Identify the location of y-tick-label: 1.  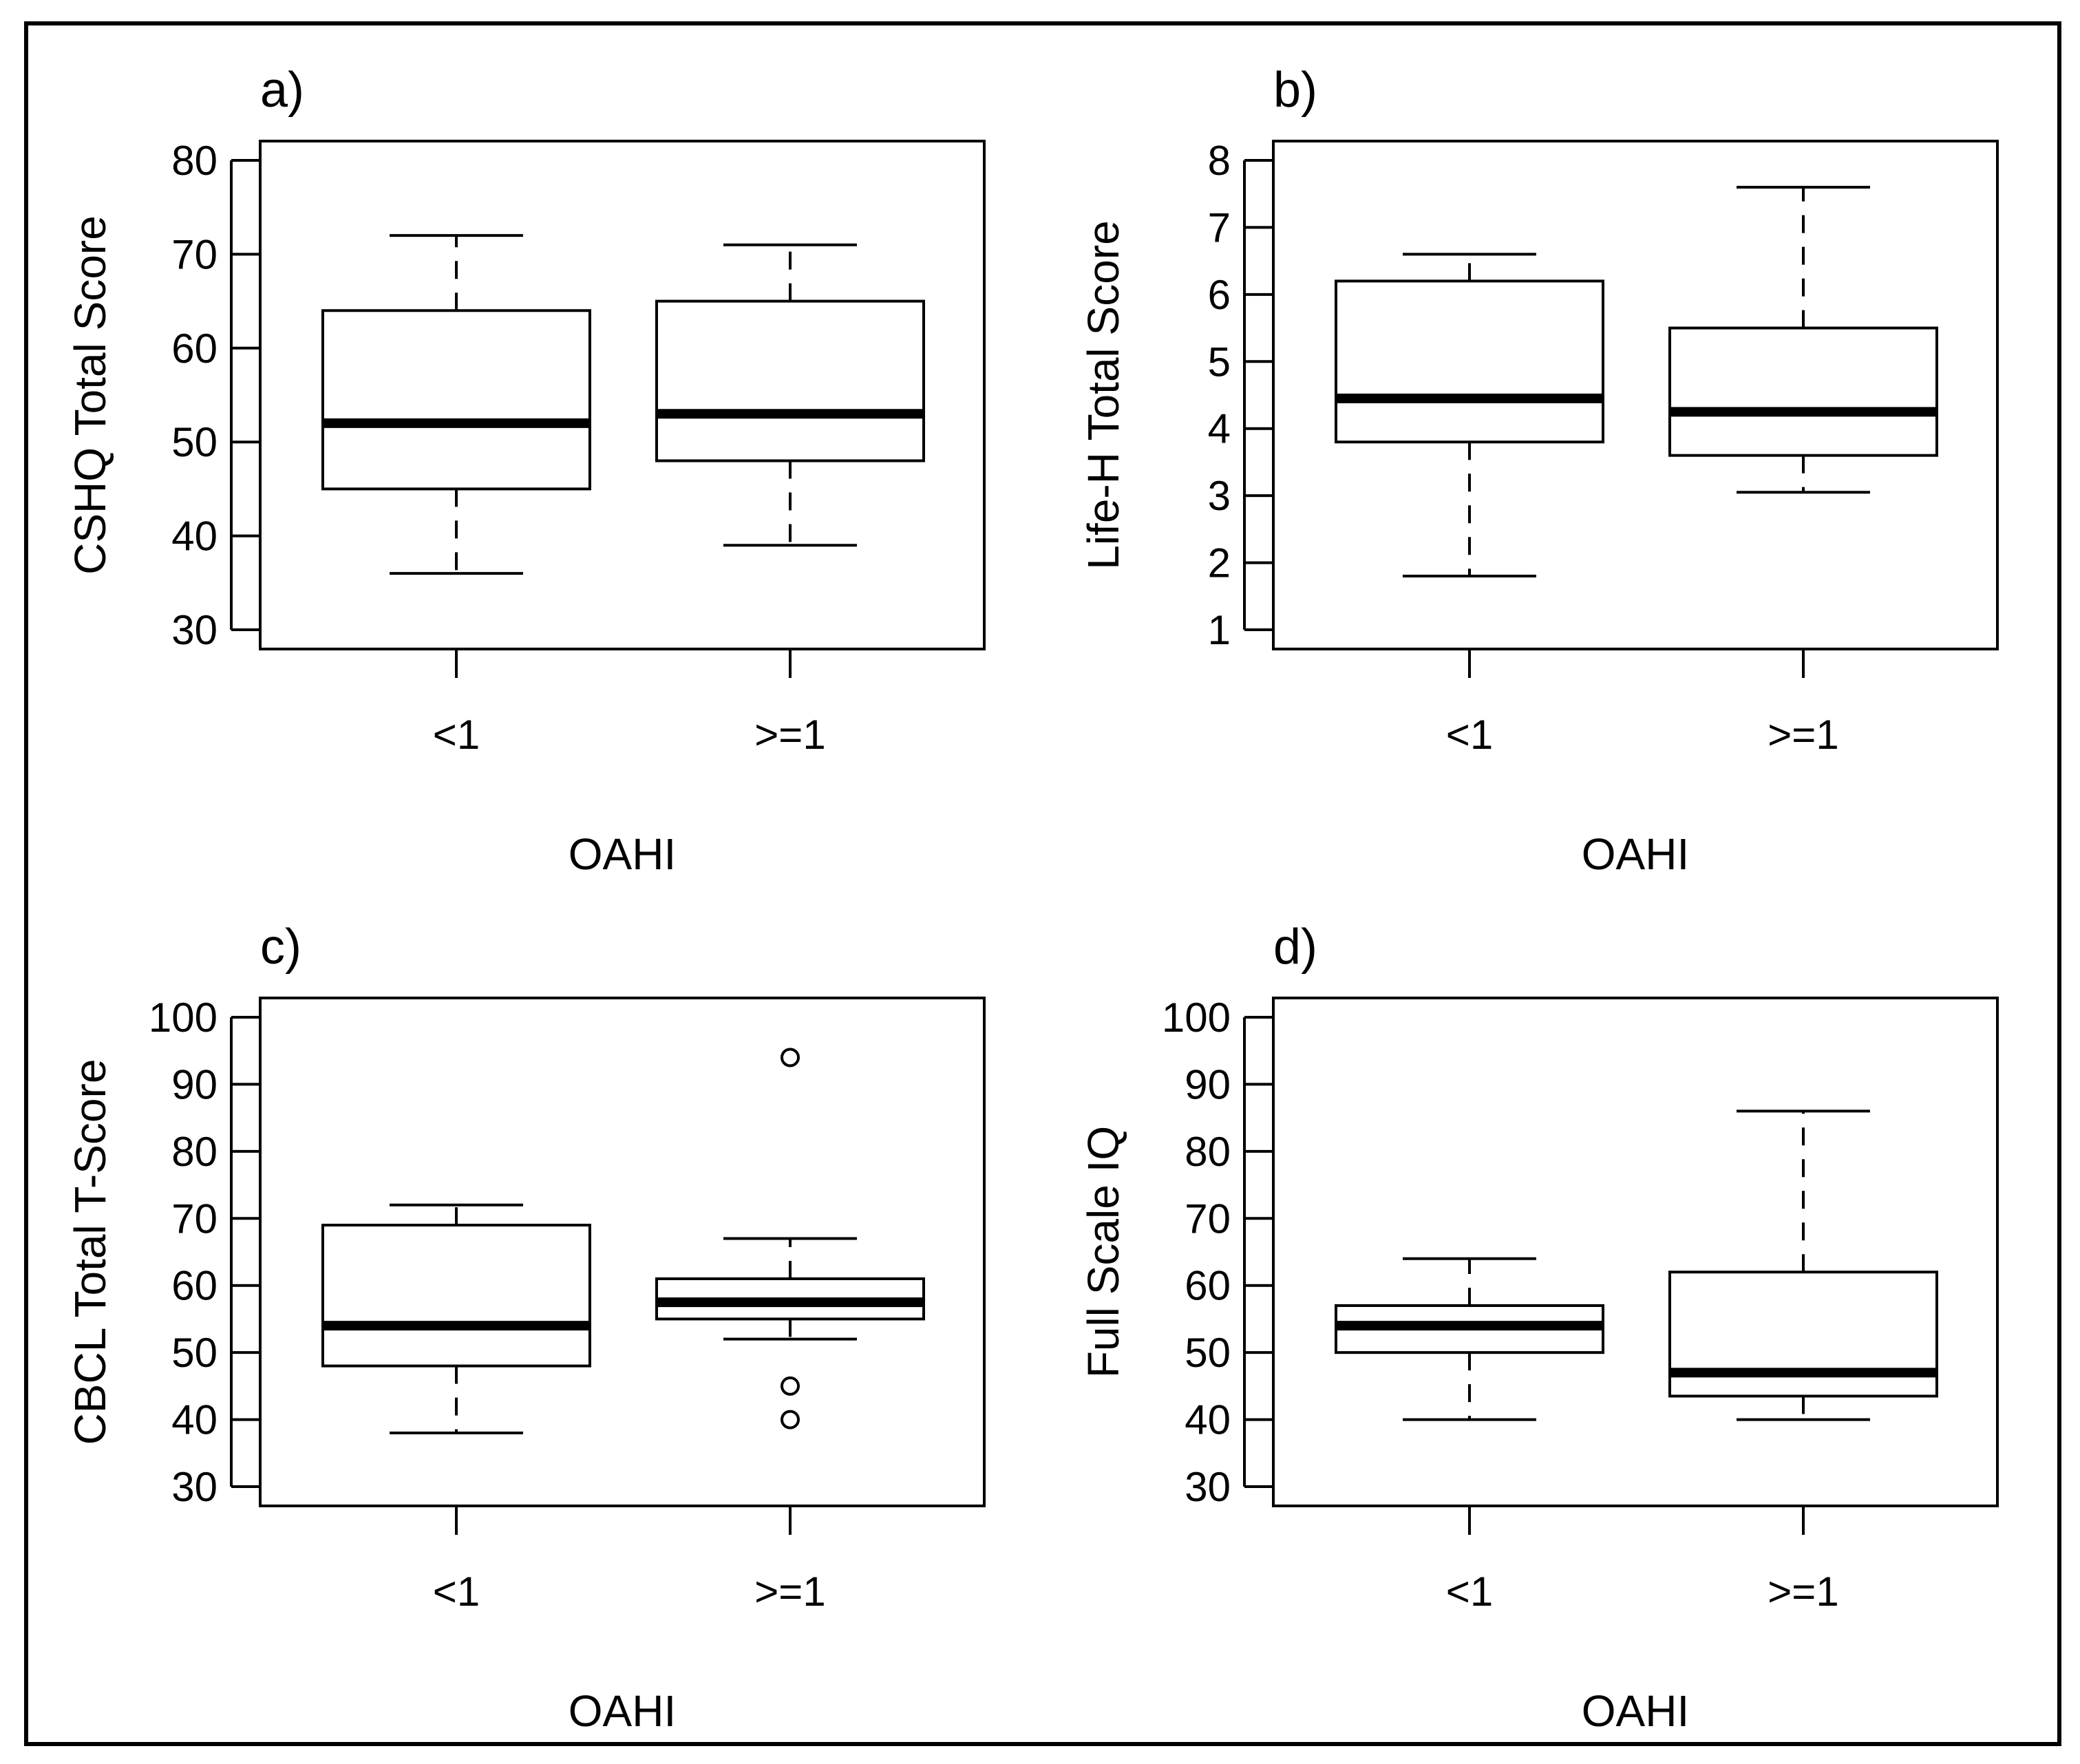
(1219, 630).